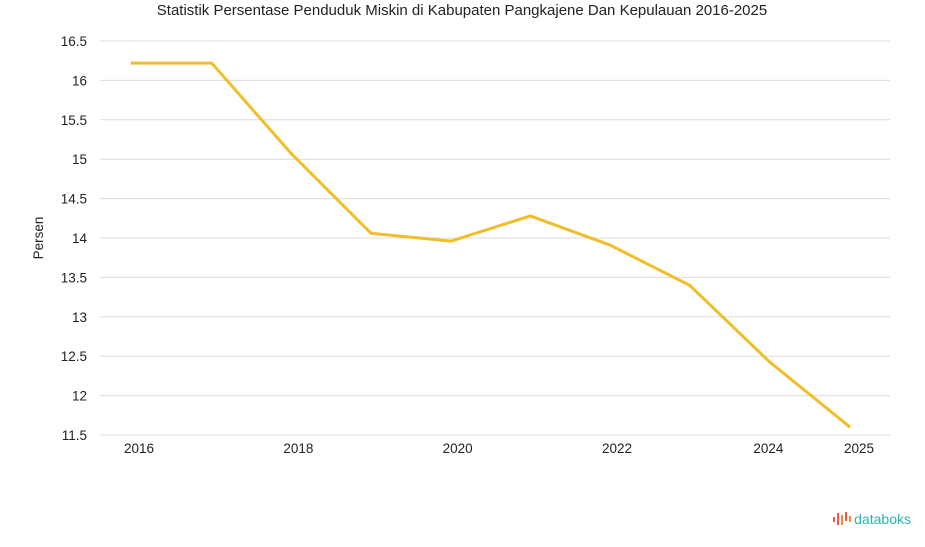 This screenshot has width=925, height=547. I want to click on y-tick-label: 14, so click(80, 238).